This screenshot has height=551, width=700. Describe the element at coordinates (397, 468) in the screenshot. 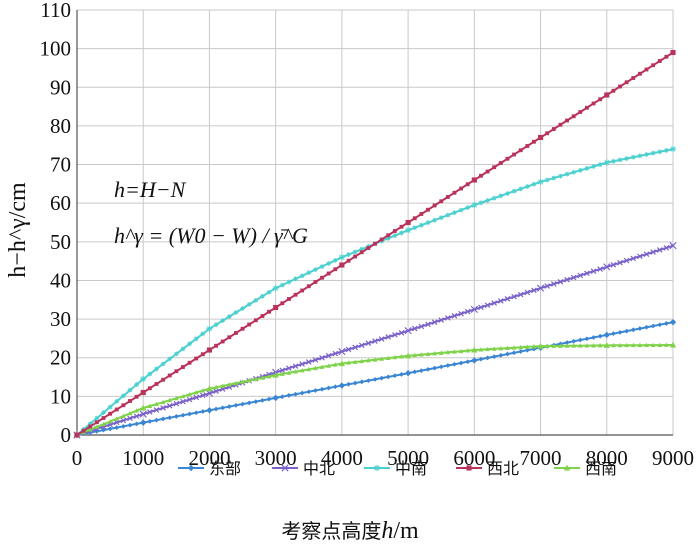

I see `legend: 东部 中北 中南 西北 西南` at that location.